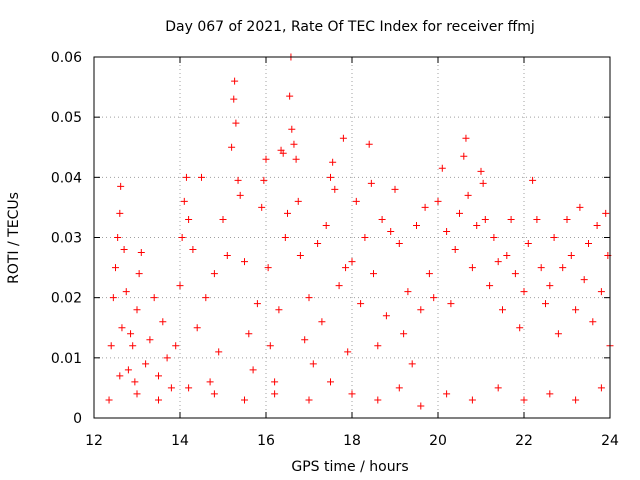 Image resolution: width=640 pixels, height=480 pixels. I want to click on y-tick-label: 0, so click(77, 419).